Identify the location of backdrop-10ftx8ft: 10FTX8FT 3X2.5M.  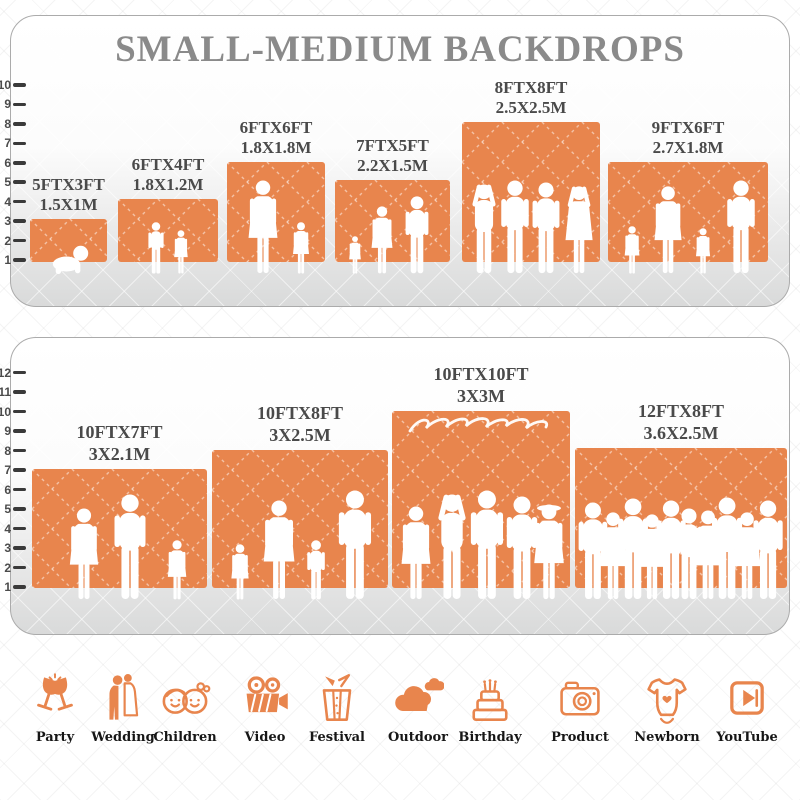
(300, 501).